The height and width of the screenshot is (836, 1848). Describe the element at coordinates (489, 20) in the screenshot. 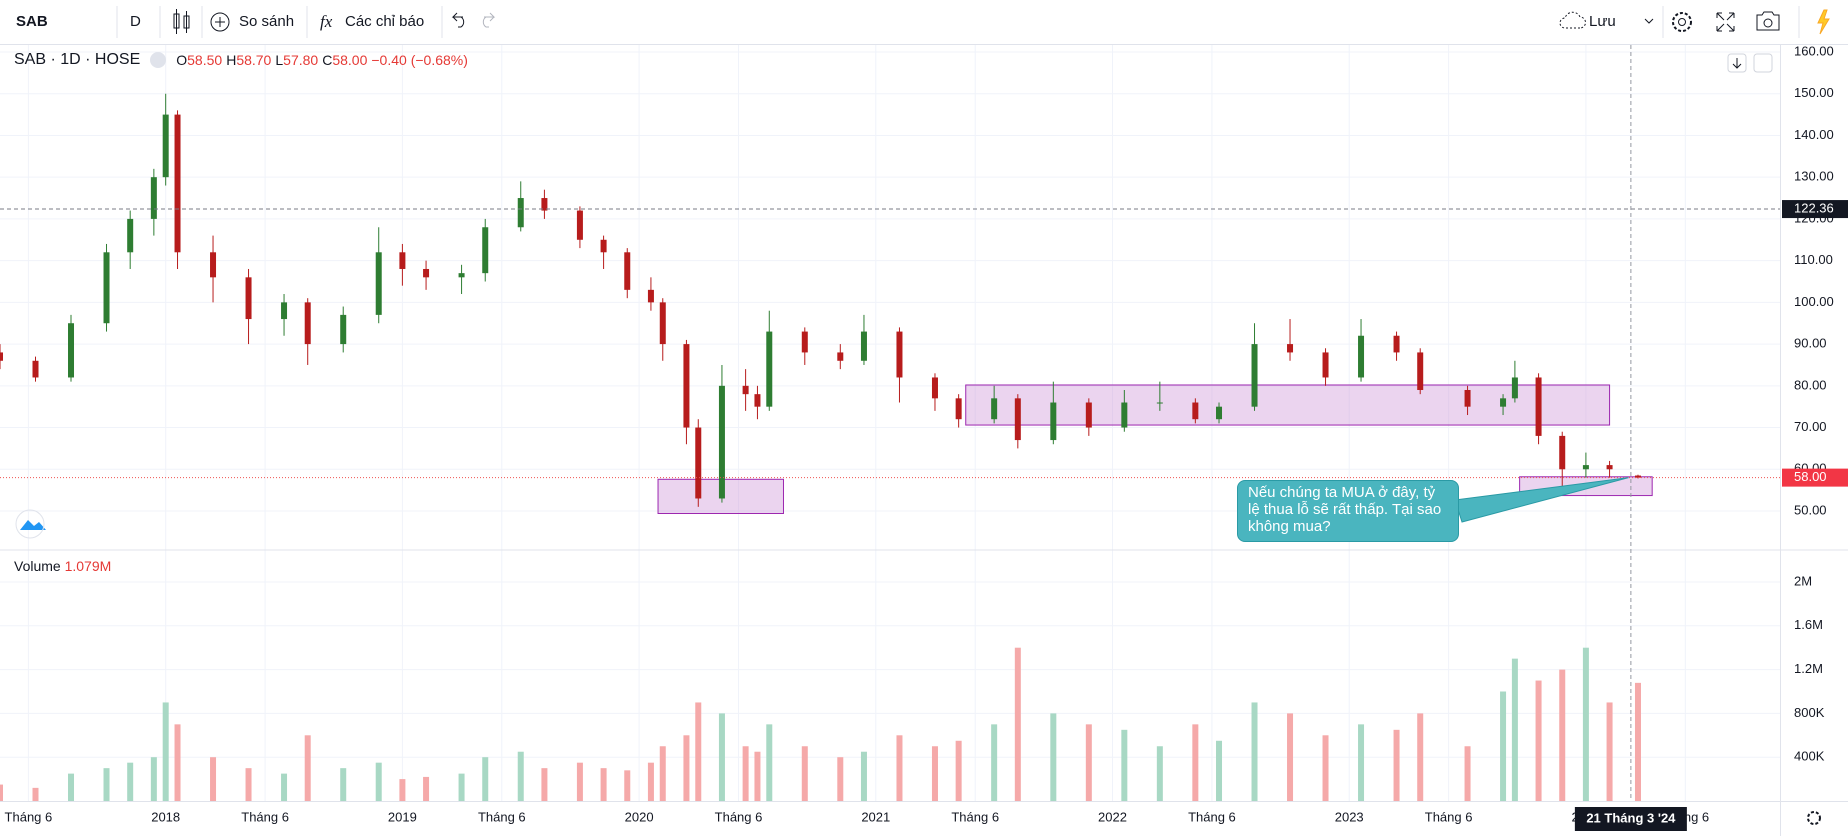

I see `redo` at that location.